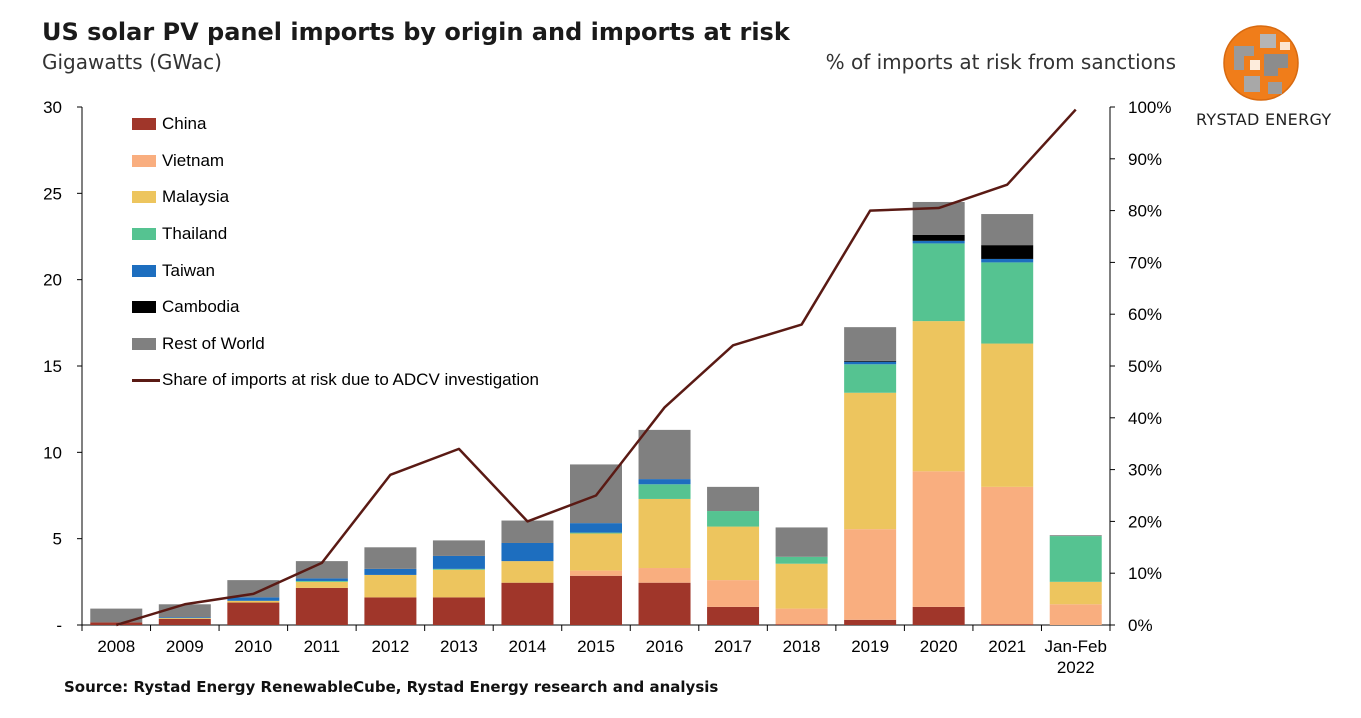  I want to click on x-axis-tick-label: 2013, so click(459, 646).